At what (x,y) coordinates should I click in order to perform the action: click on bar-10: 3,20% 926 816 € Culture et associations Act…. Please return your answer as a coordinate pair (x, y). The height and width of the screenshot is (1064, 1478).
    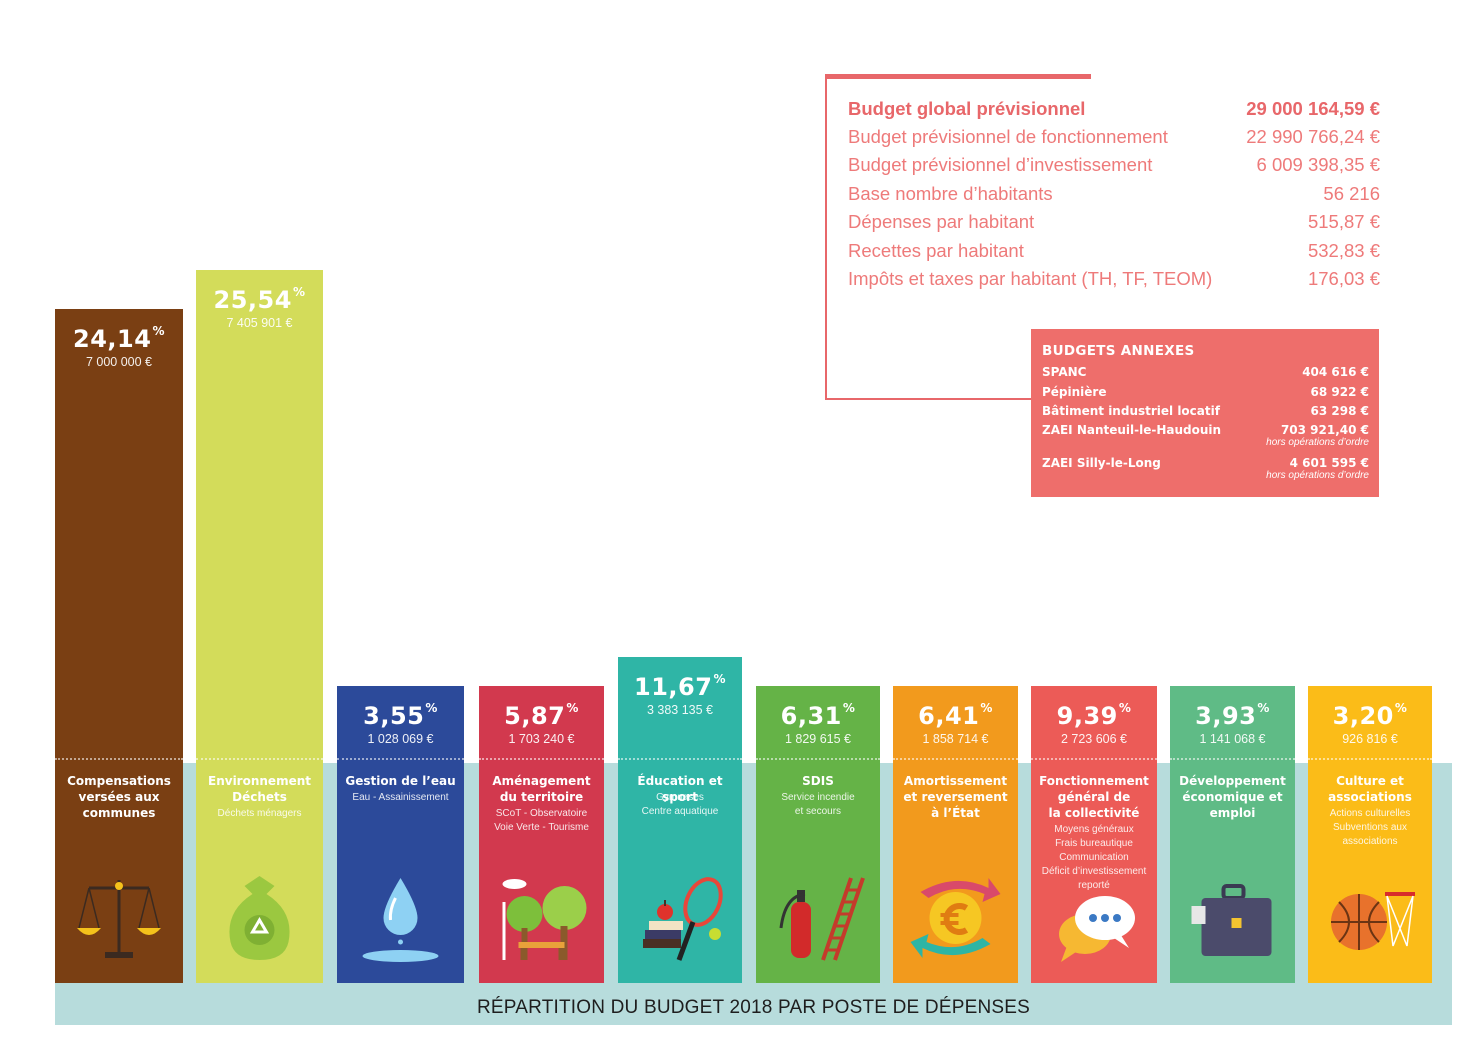
    Looking at the image, I should click on (1370, 834).